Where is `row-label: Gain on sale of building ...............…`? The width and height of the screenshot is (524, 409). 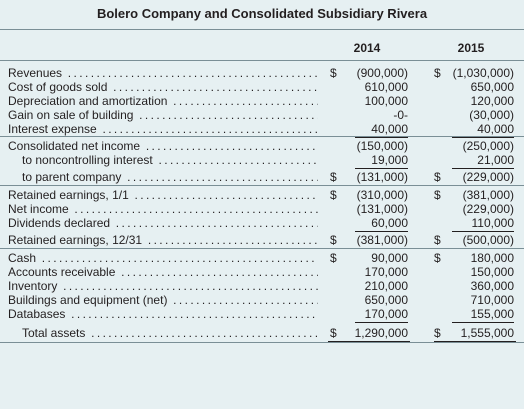
row-label: Gain on sale of building ...............… is located at coordinates (163, 115).